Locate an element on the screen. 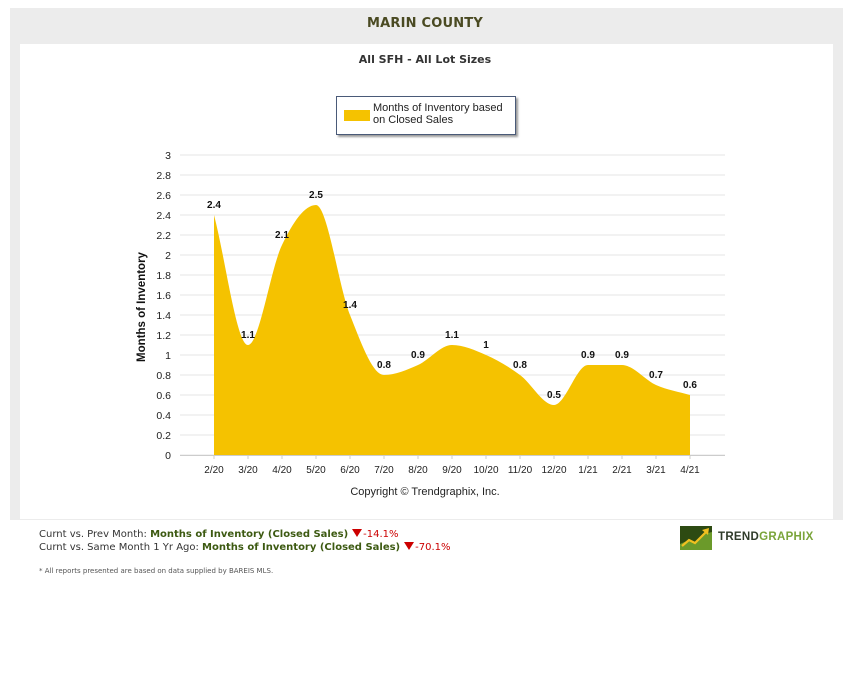  y-tick-label: 0.8 is located at coordinates (163, 376).